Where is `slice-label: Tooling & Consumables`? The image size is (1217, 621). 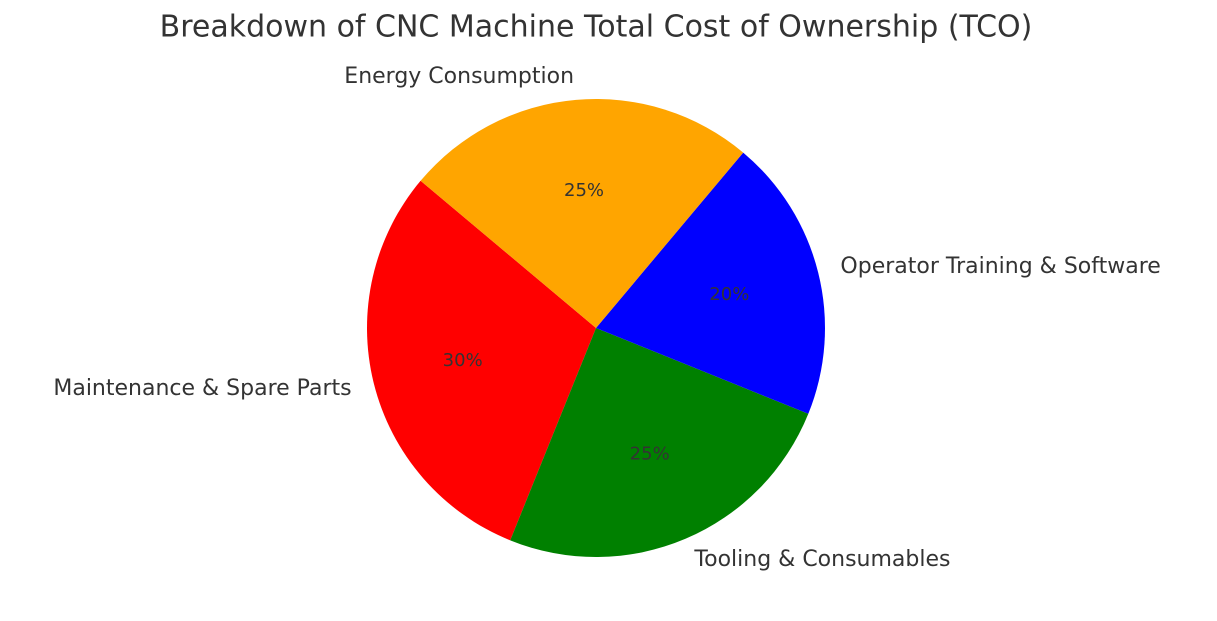 slice-label: Tooling & Consumables is located at coordinates (821, 559).